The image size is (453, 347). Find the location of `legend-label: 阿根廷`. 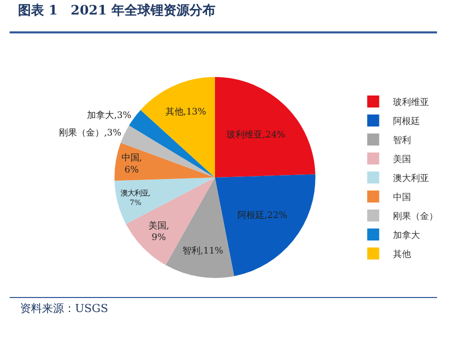

legend-label: 阿根廷 is located at coordinates (406, 122).